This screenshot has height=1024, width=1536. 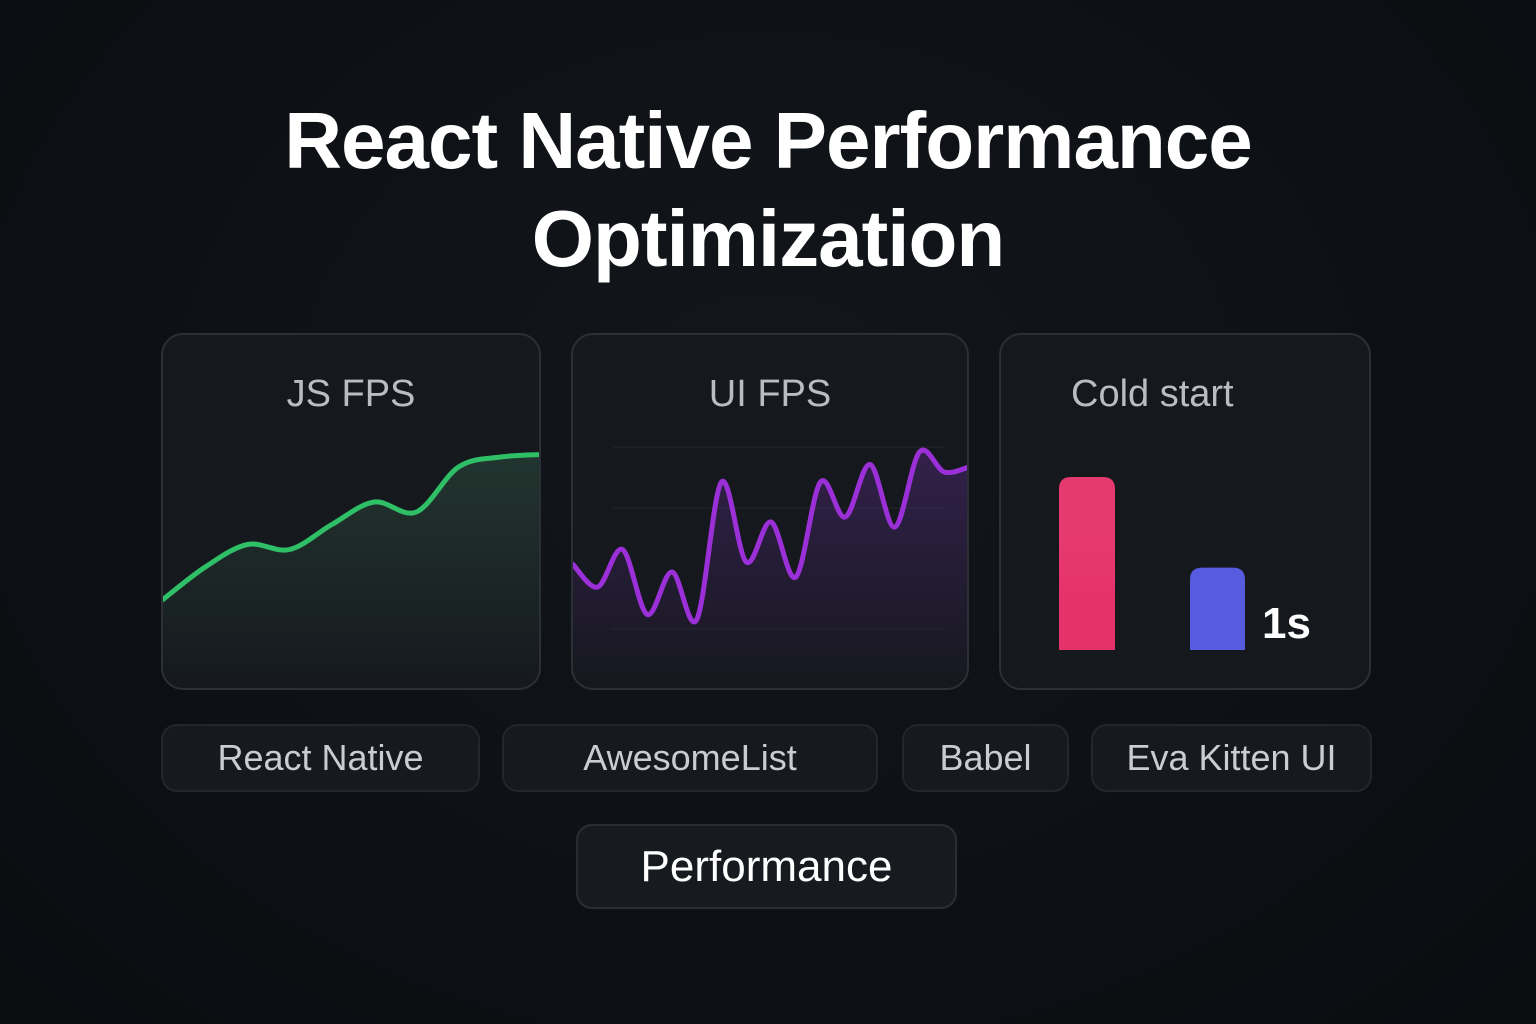 I want to click on cold-start-value-label: 1s, so click(x=1286, y=623).